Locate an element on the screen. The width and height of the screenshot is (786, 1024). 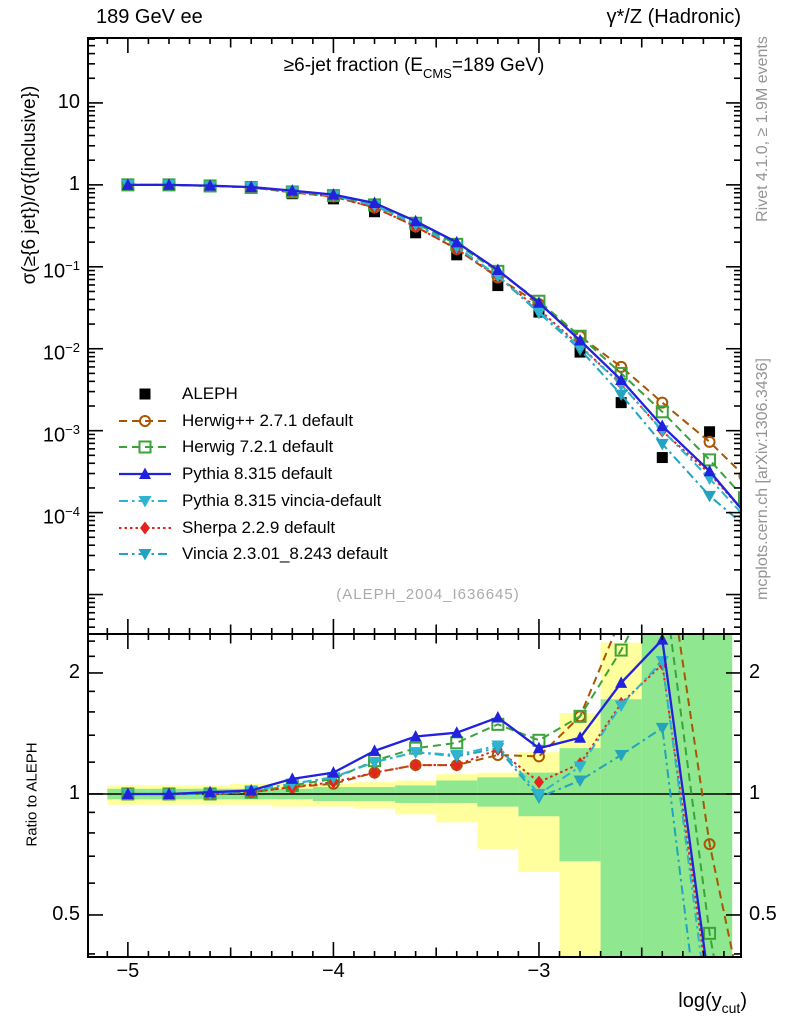
plot-title: ≥6-jet fraction (ECMS=189 GeV) is located at coordinates (414, 68).